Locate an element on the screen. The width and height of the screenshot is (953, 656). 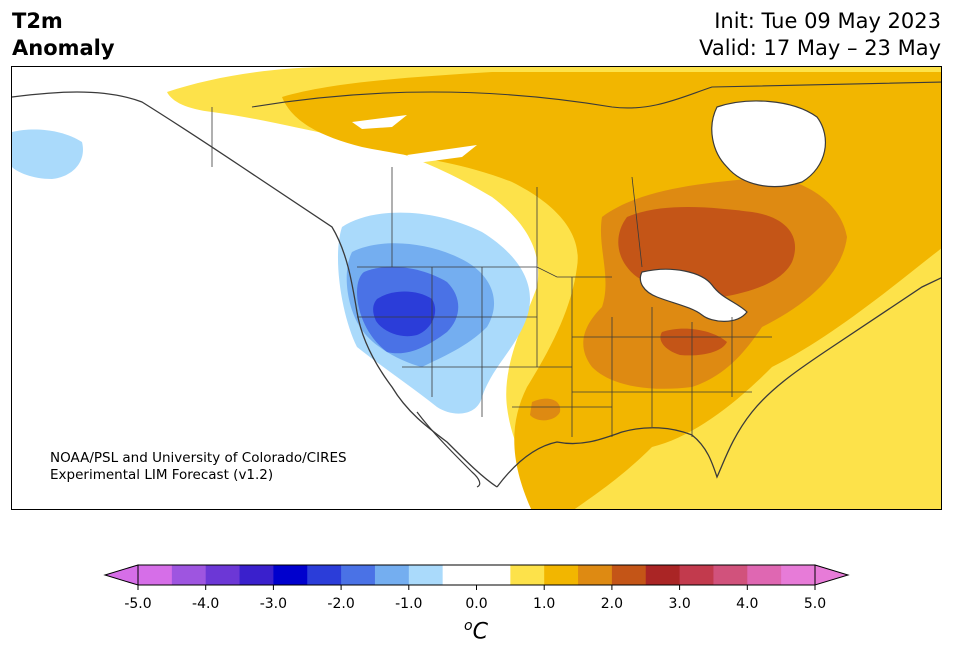
colorbar-tick-label: 1.0 is located at coordinates (544, 604).